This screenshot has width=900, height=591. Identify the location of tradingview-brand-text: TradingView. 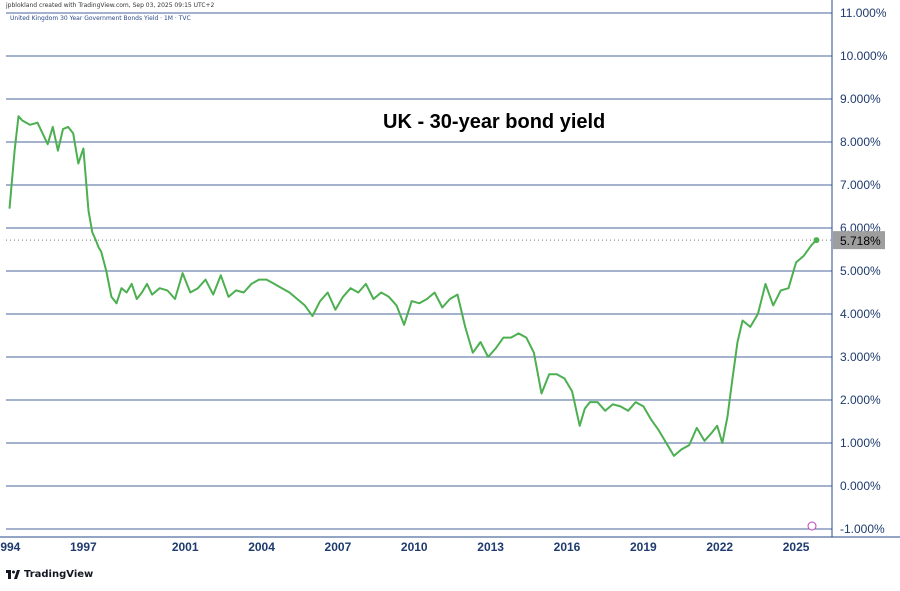
(59, 574).